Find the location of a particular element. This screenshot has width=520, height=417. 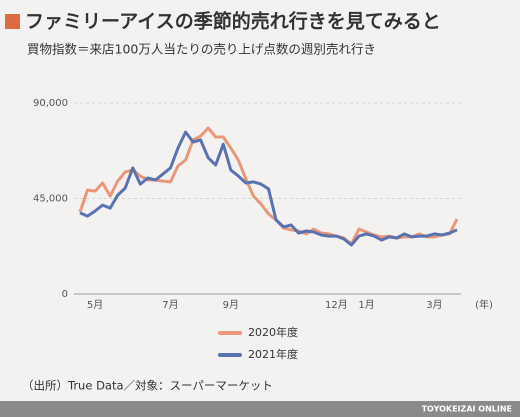

x-tick-label: 7月 is located at coordinates (170, 305).